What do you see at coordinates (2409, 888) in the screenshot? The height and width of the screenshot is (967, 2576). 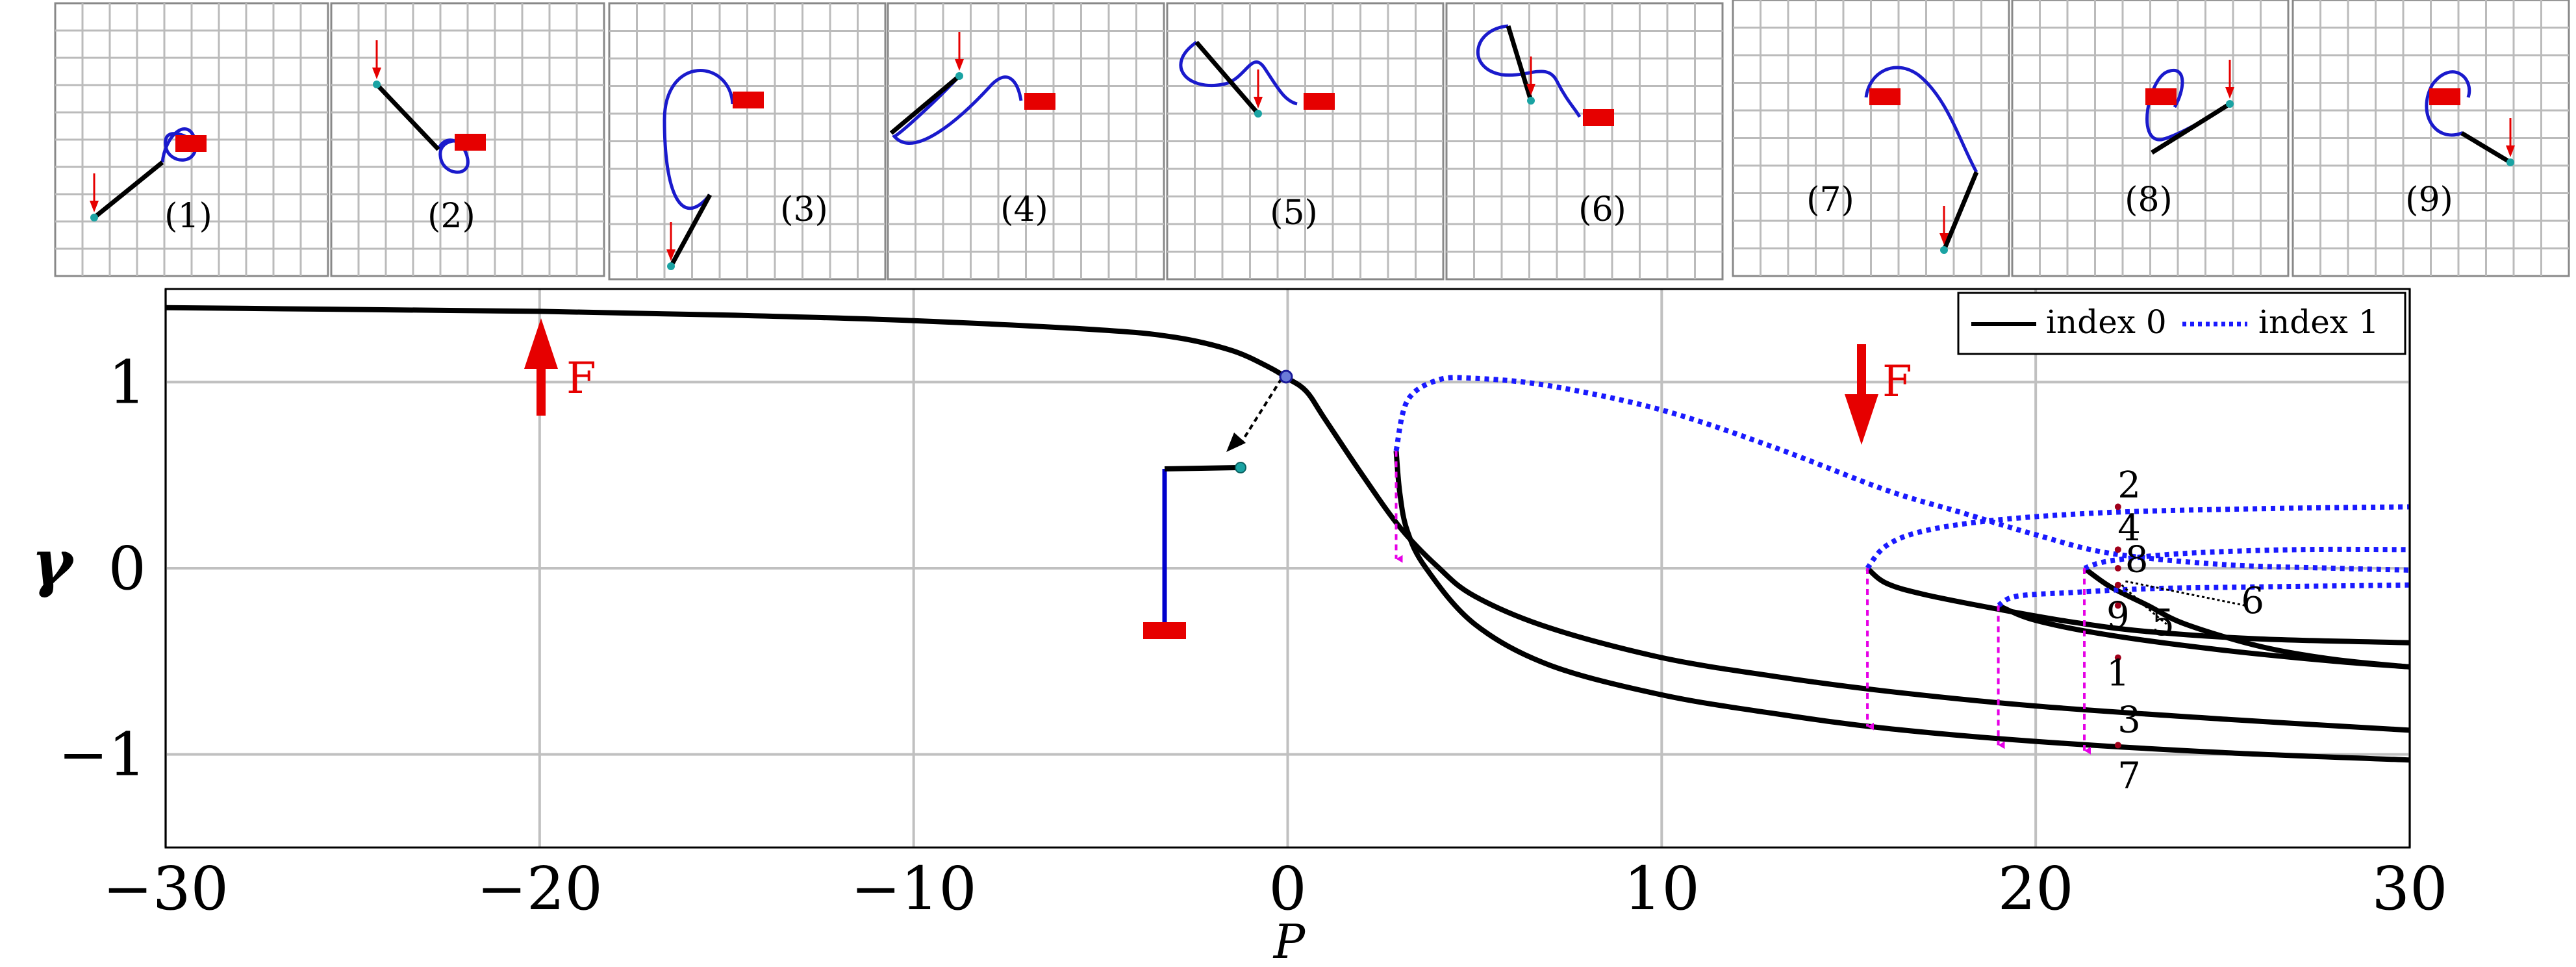 I see `x-tick-label: 30` at bounding box center [2409, 888].